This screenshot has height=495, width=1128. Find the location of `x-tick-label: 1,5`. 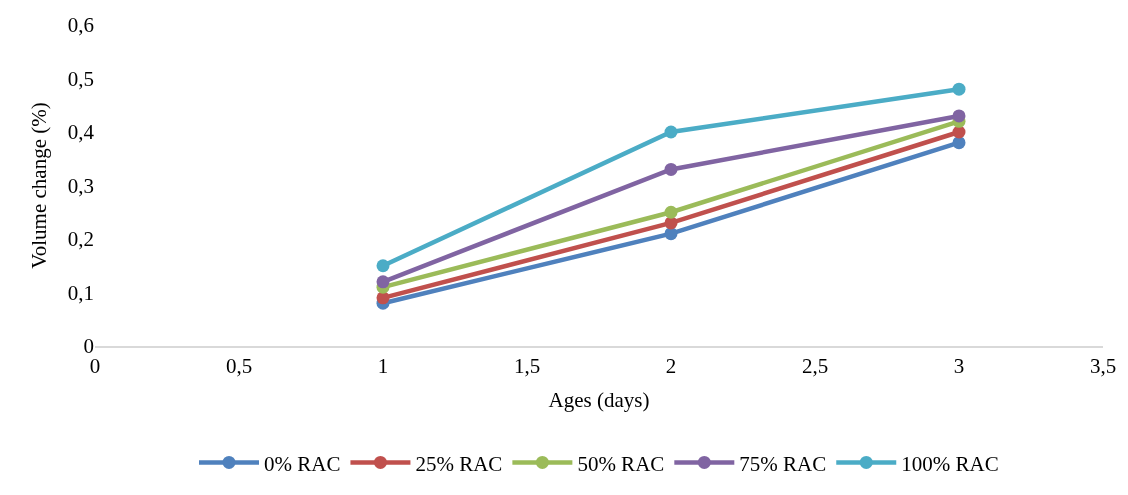

x-tick-label: 1,5 is located at coordinates (527, 365).